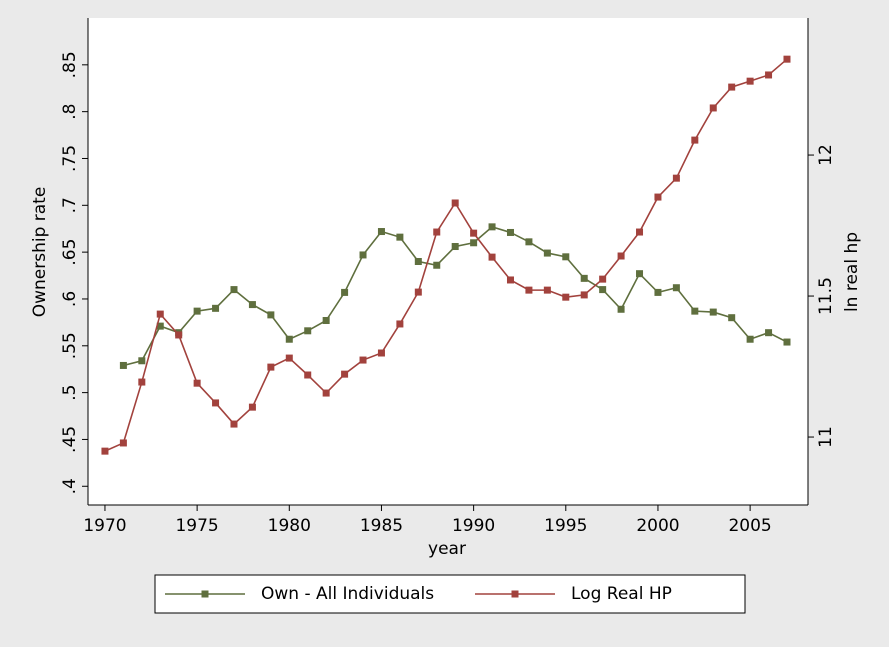 The image size is (889, 647). What do you see at coordinates (70, 345) in the screenshot?
I see `y-tick-label: .55` at bounding box center [70, 345].